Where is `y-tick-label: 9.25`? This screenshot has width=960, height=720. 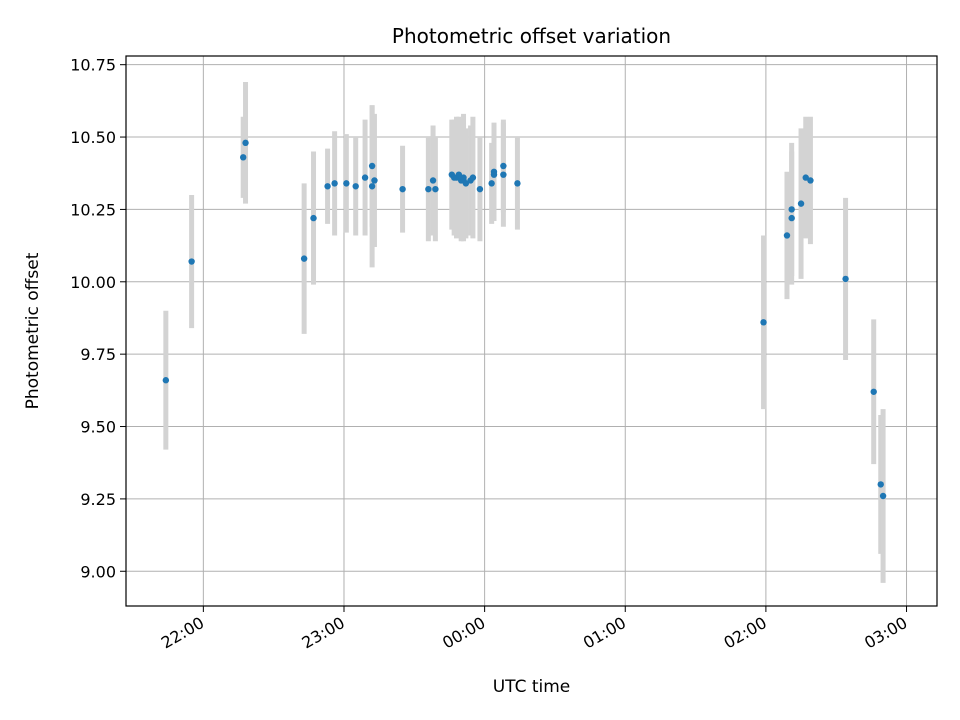 y-tick-label: 9.25 is located at coordinates (98, 499).